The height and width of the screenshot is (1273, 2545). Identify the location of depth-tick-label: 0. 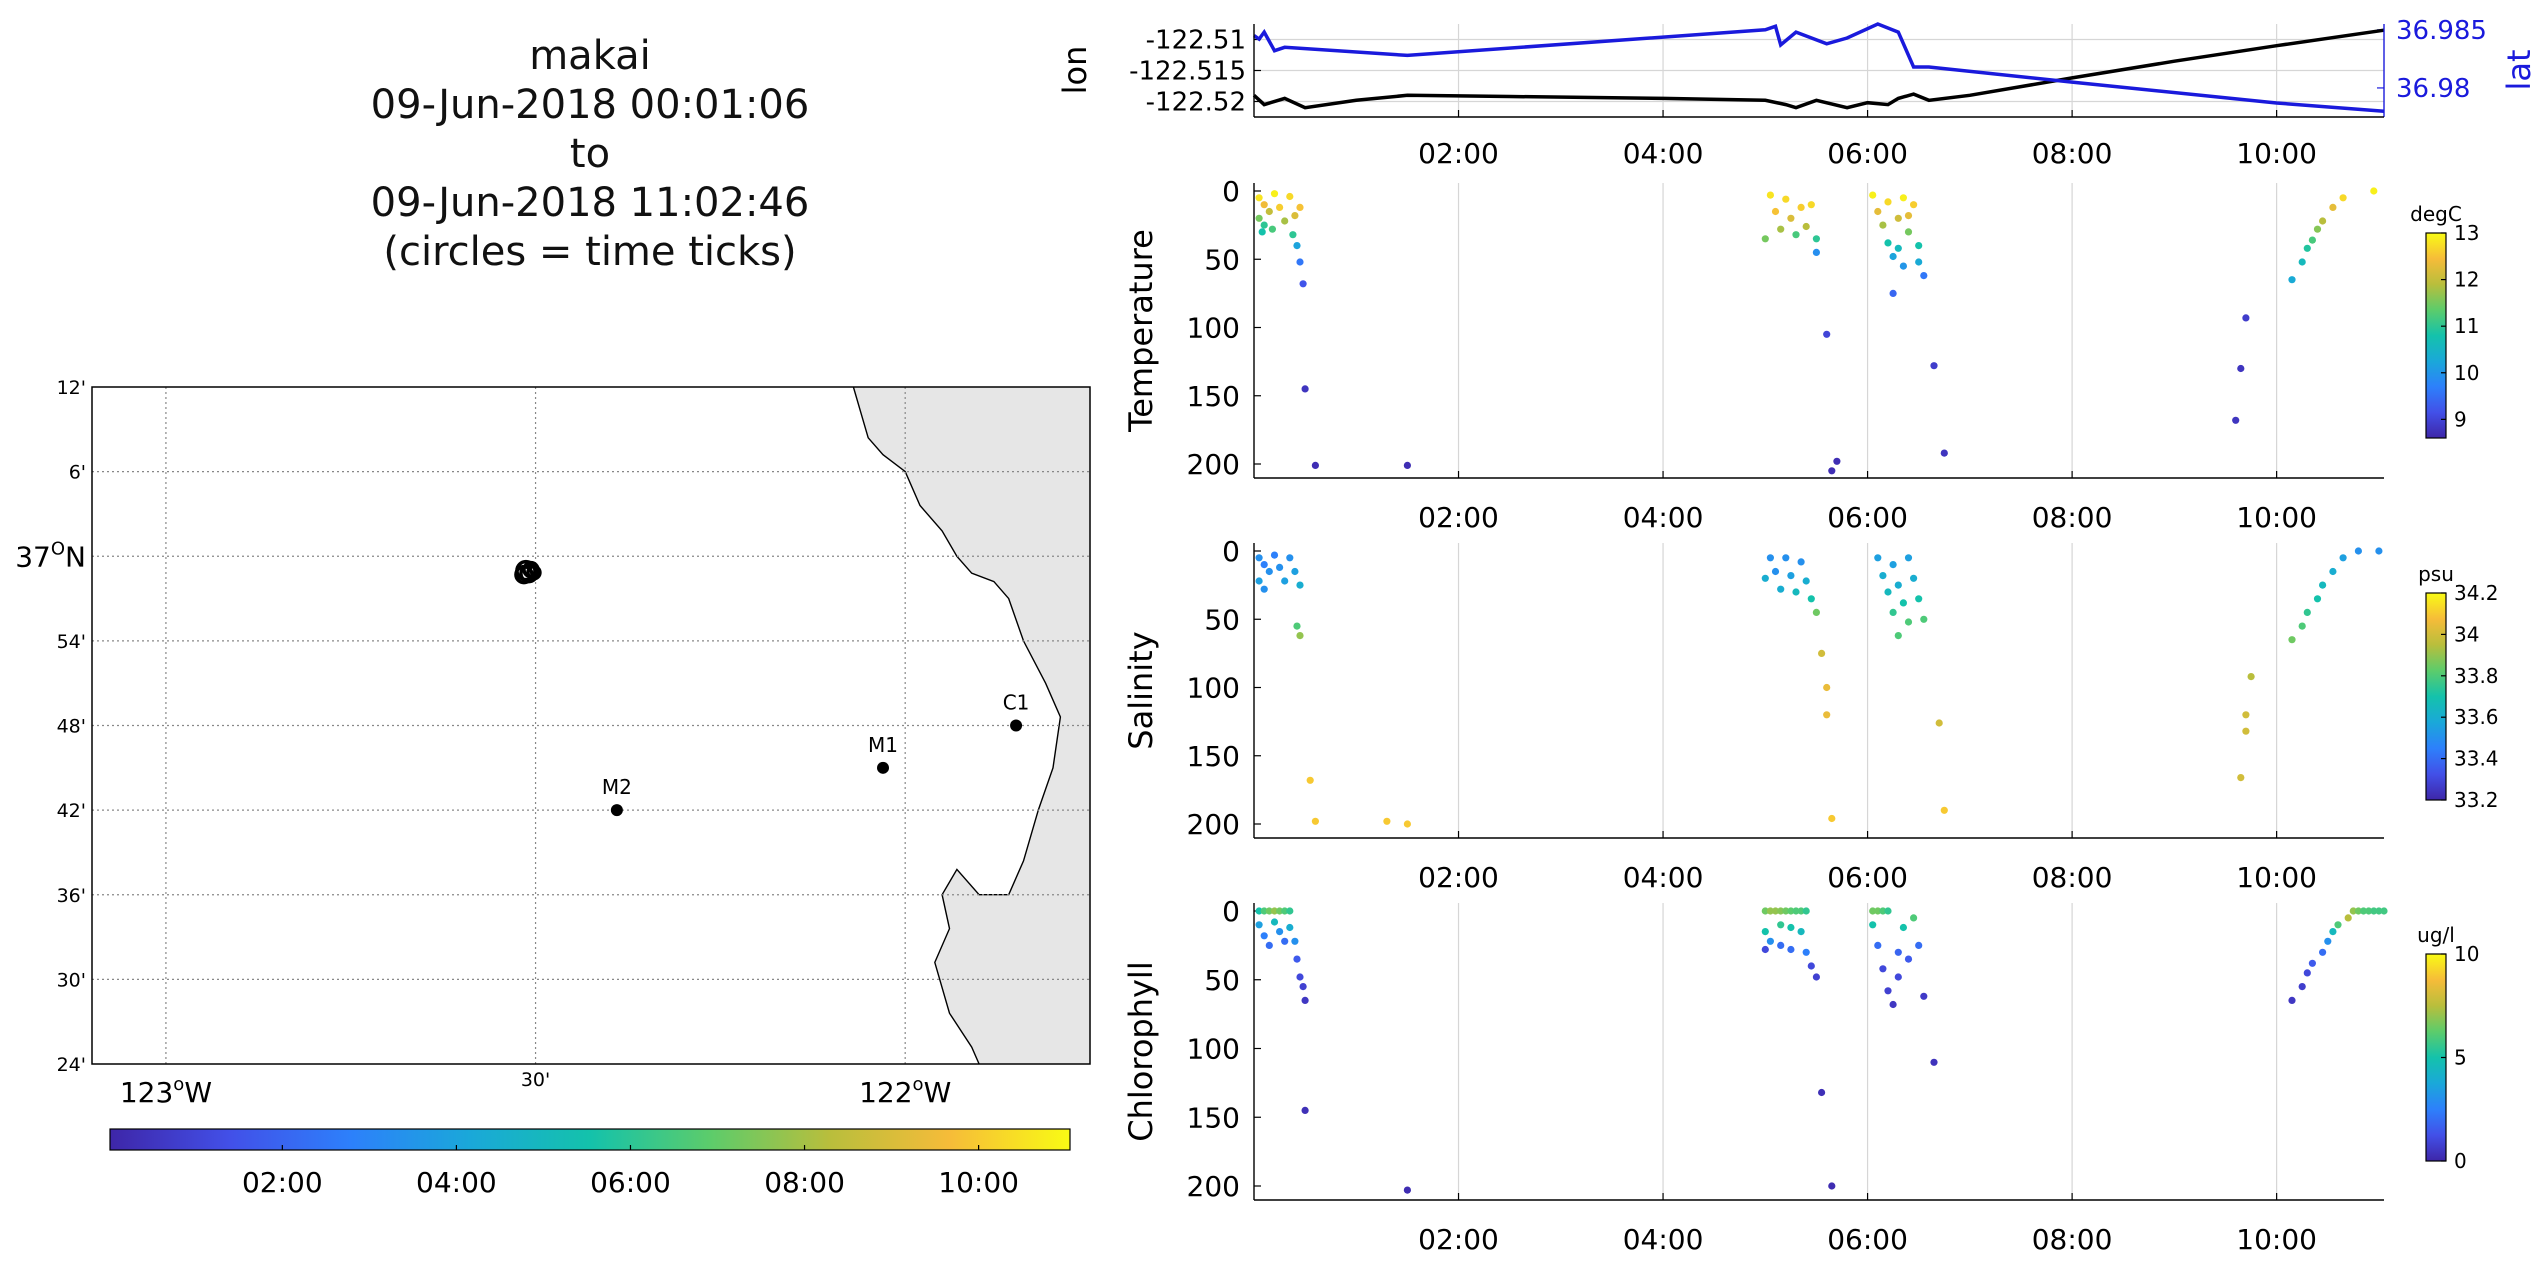
(1231, 911).